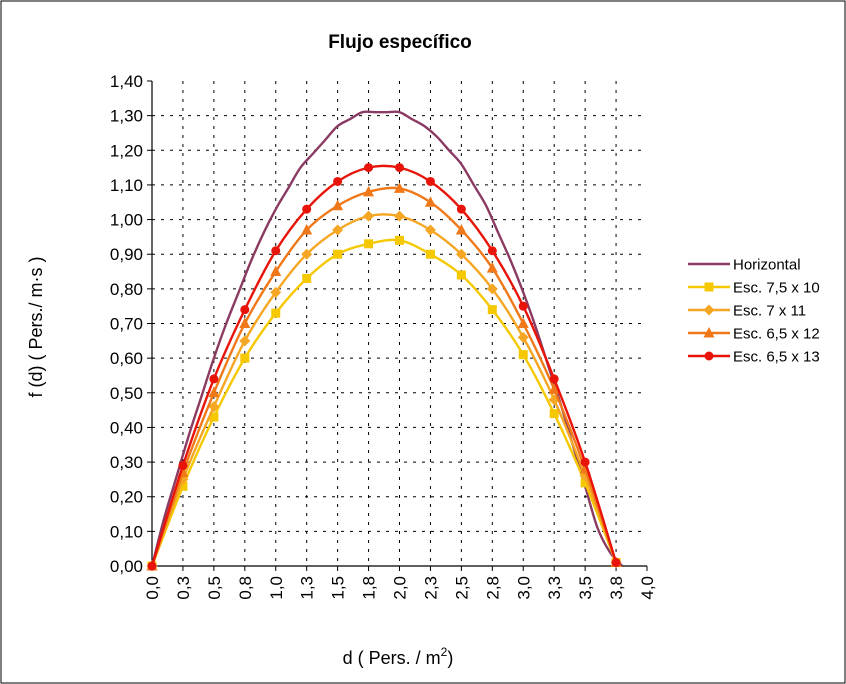 This screenshot has width=846, height=684. Describe the element at coordinates (776, 334) in the screenshot. I see `legend-label: Esc. 6,5 x 12` at that location.